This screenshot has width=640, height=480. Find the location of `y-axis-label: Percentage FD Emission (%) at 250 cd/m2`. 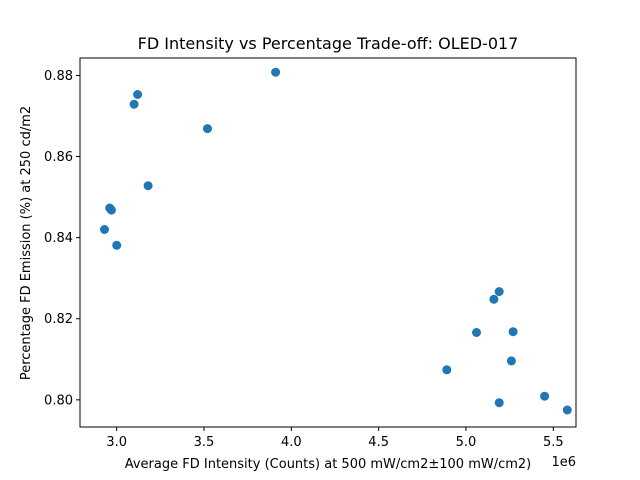

y-axis-label: Percentage FD Emission (%) at 250 cd/m2 is located at coordinates (26, 243).